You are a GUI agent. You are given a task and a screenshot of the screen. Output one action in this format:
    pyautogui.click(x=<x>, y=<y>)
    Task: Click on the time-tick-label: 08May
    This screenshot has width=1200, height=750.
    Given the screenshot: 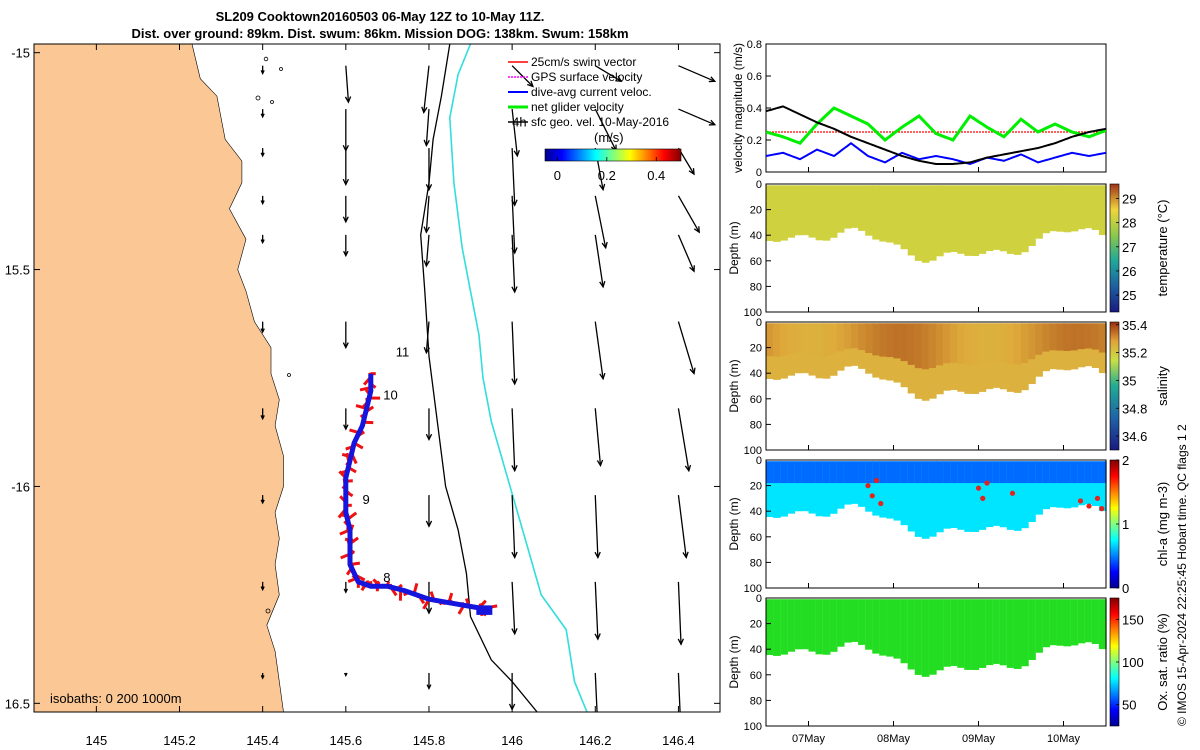 What is the action you would take?
    pyautogui.click(x=894, y=739)
    